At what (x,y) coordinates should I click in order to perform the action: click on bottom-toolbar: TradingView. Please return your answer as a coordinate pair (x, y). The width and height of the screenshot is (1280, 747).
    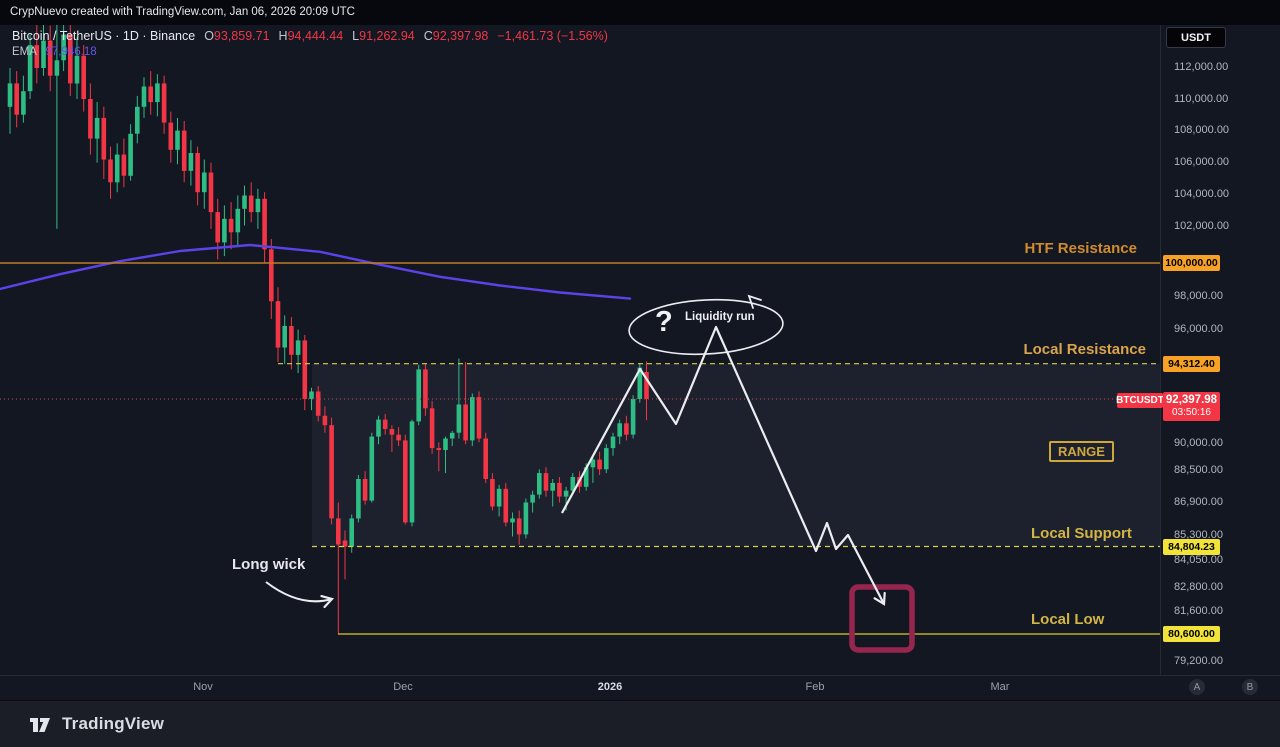
    Looking at the image, I should click on (640, 723).